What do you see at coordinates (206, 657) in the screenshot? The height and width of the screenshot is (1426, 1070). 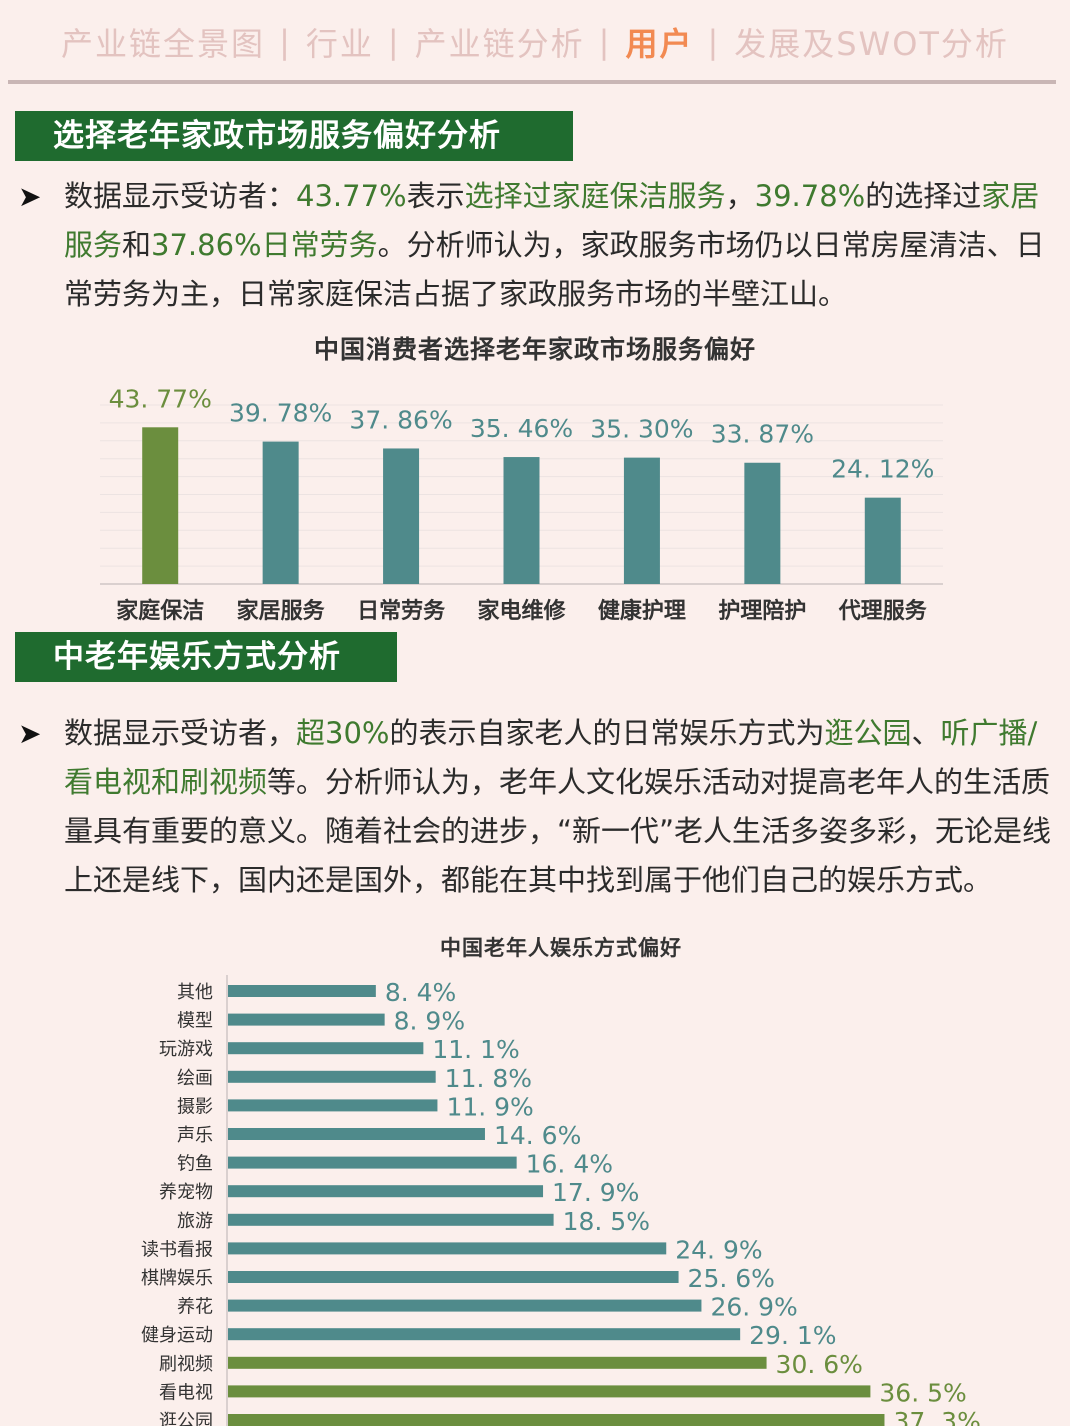 I see `section-title-entertainment: 中老年娱乐方式分析` at bounding box center [206, 657].